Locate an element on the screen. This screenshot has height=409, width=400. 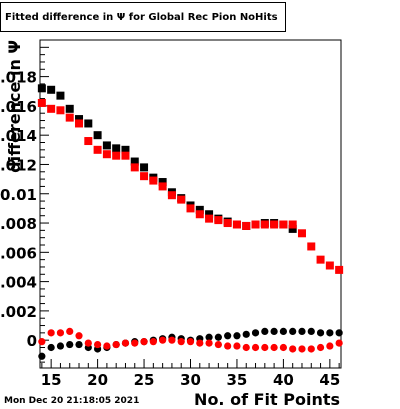
timestamp: Mon Dec 20 21:18:05 2021 is located at coordinates (72, 401).